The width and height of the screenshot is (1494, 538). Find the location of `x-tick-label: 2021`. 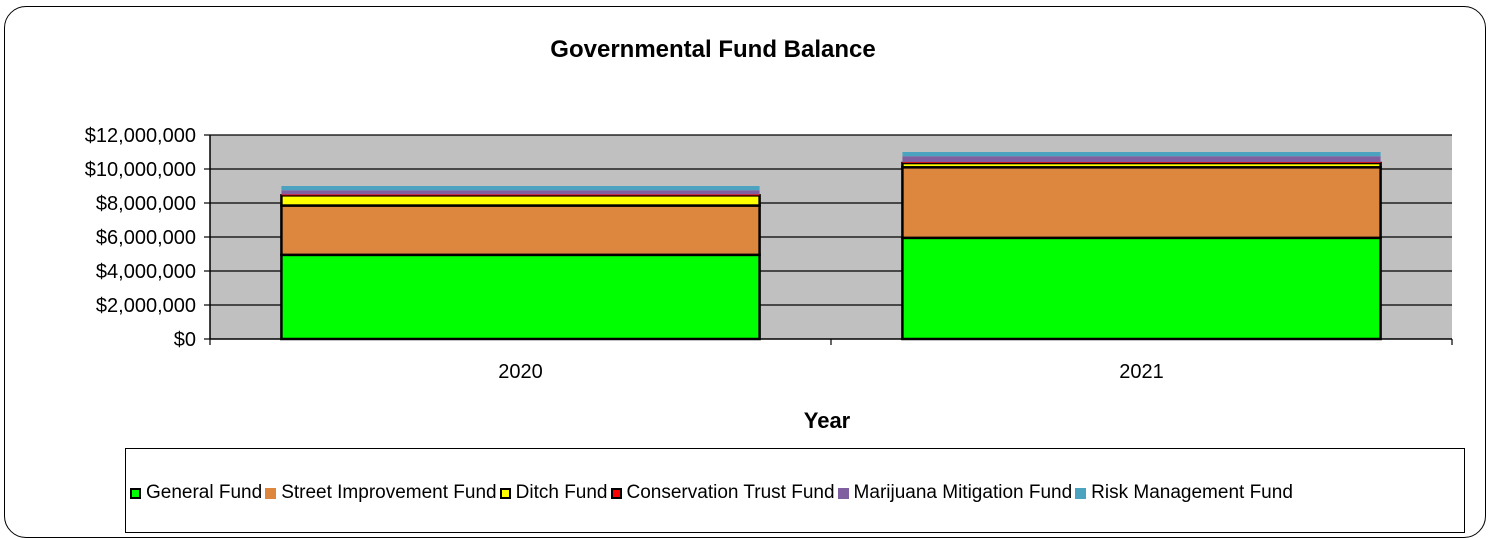

x-tick-label: 2021 is located at coordinates (1141, 372).